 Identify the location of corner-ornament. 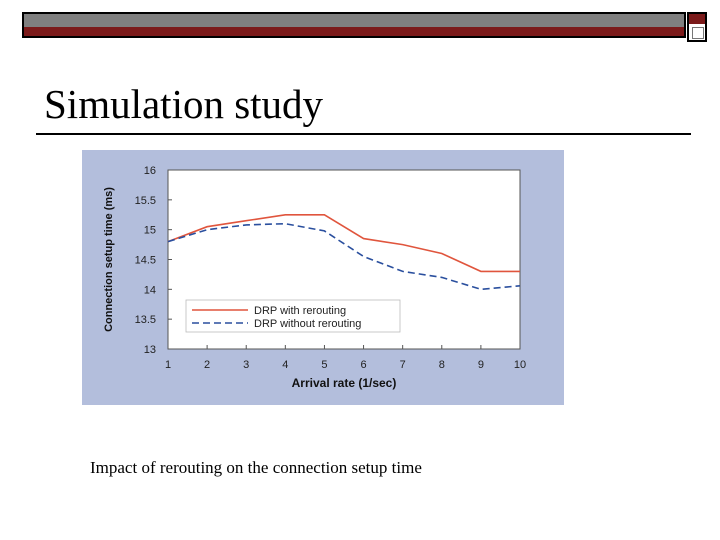
(697, 27).